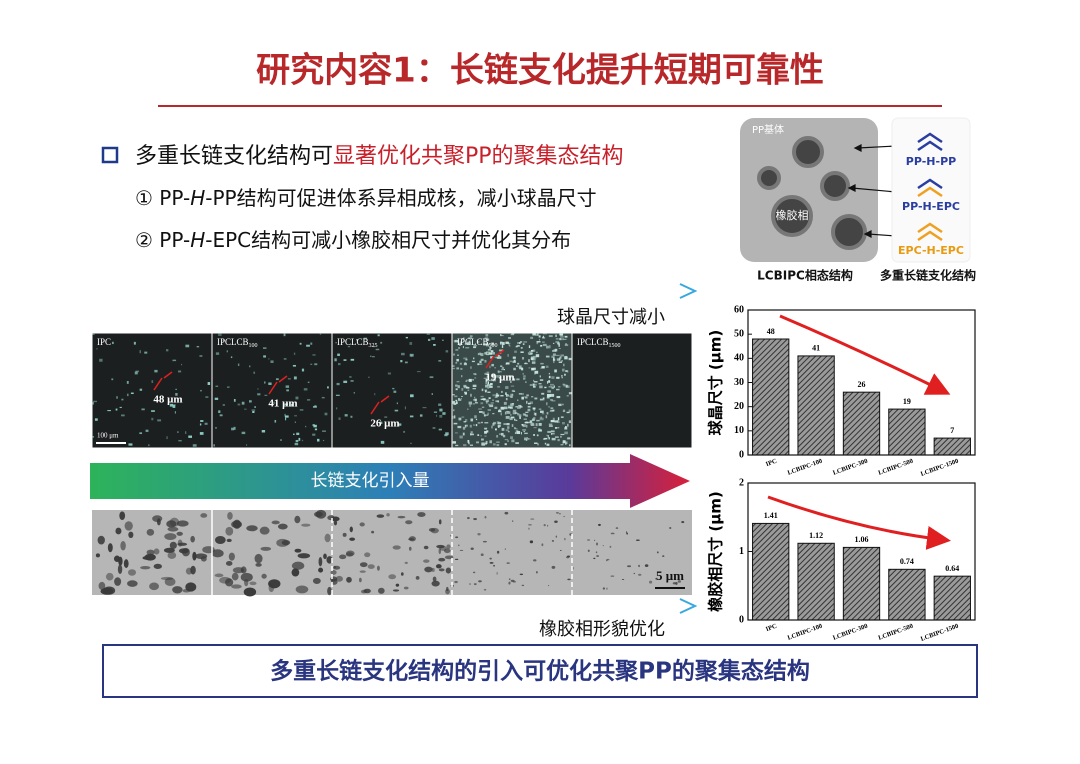 The width and height of the screenshot is (1080, 764). I want to click on value-label: 1.41, so click(771, 515).